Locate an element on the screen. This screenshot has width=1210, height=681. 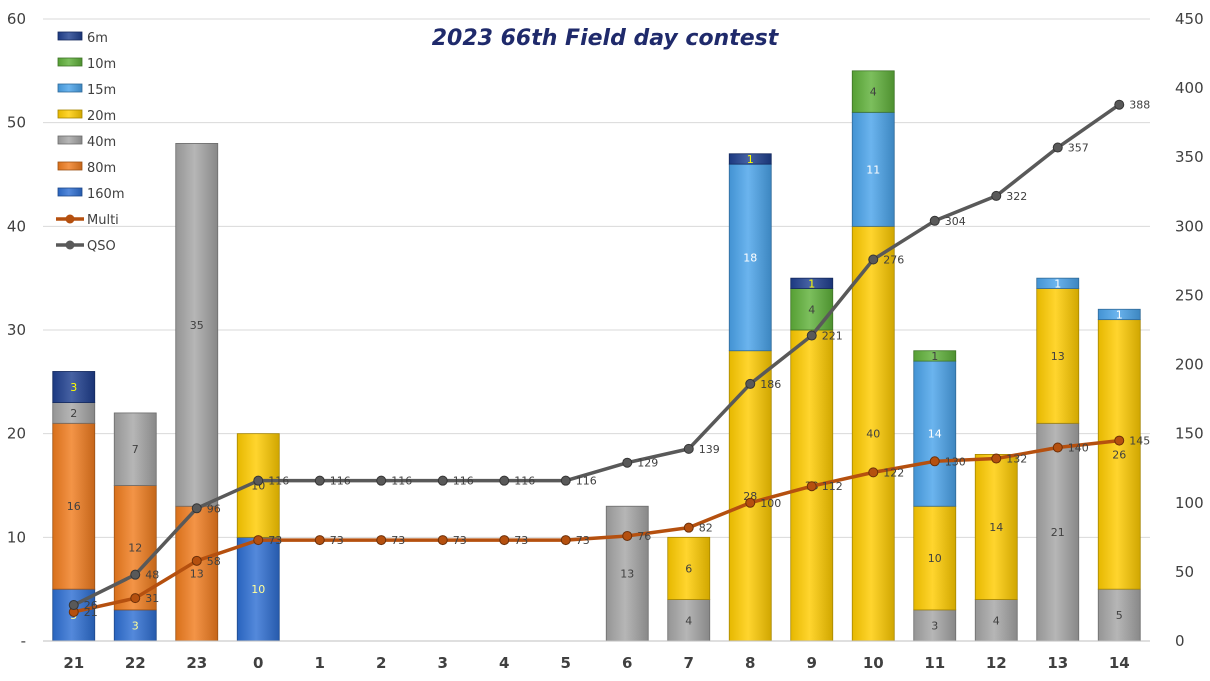
bar-label-20m: 14 is located at coordinates (996, 527).